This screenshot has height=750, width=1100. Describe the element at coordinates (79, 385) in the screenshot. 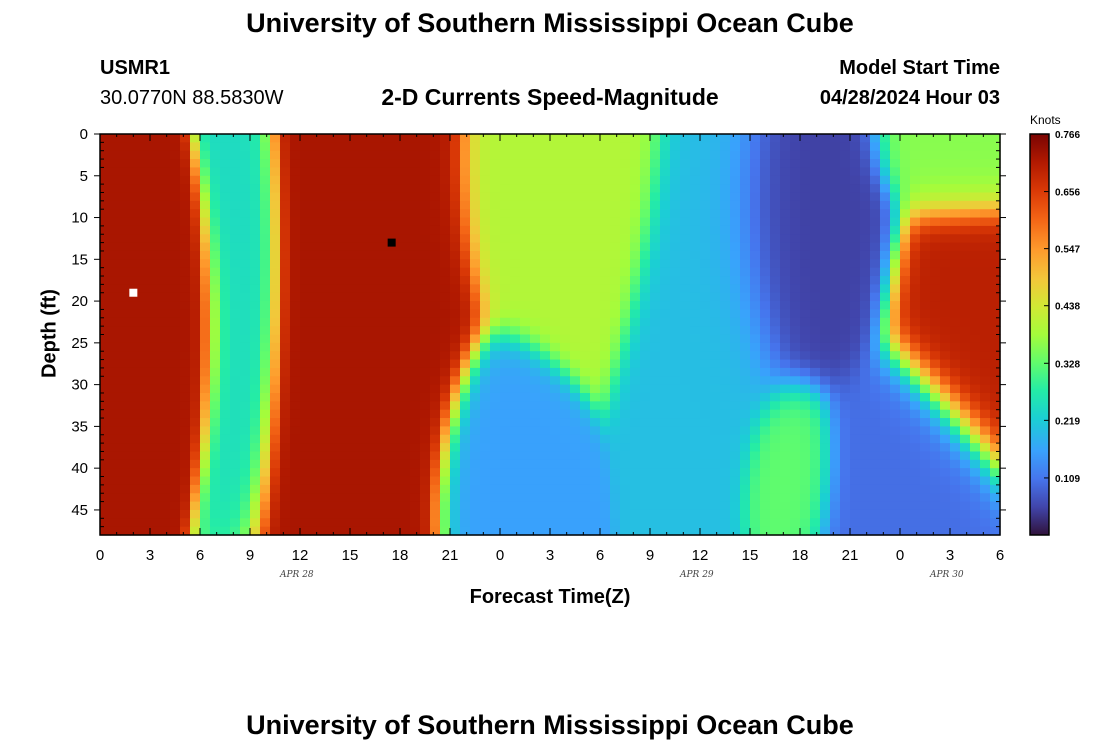

I see `y-tick-label: 30` at that location.